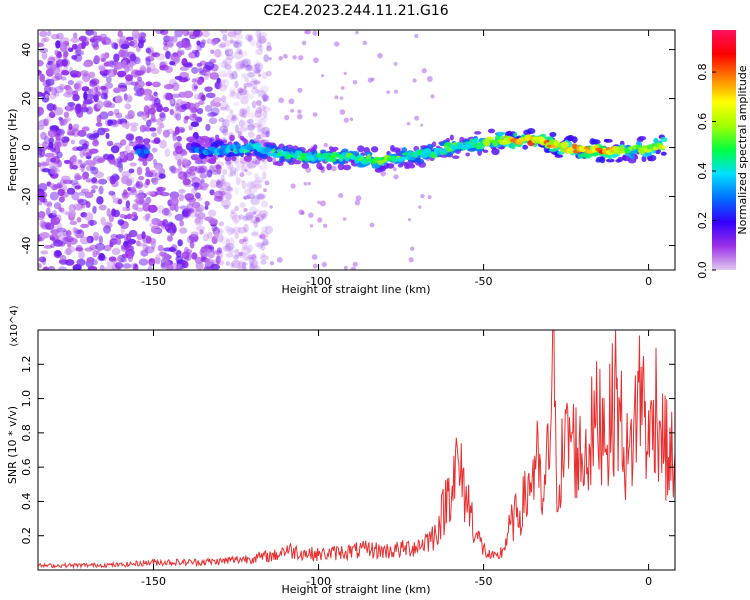 This screenshot has height=600, width=750. I want to click on y-tick-label: -20, so click(26, 197).